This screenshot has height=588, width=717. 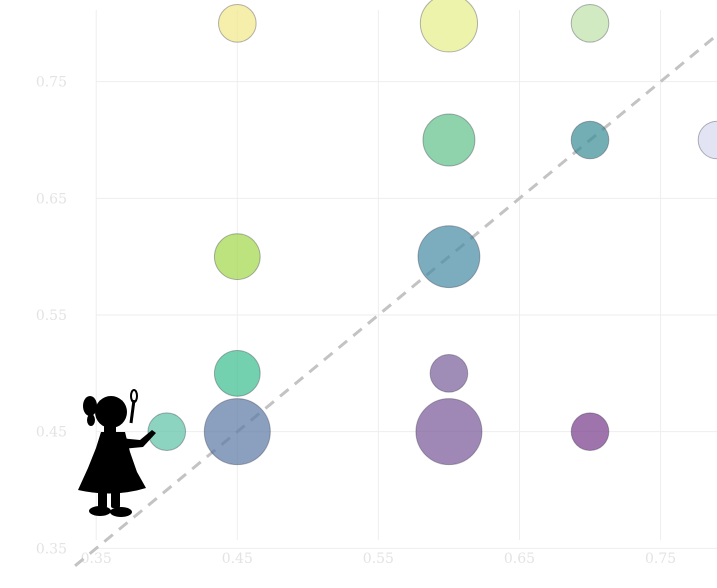 What do you see at coordinates (519, 559) in the screenshot?
I see `x-tick-label: 0.65` at bounding box center [519, 559].